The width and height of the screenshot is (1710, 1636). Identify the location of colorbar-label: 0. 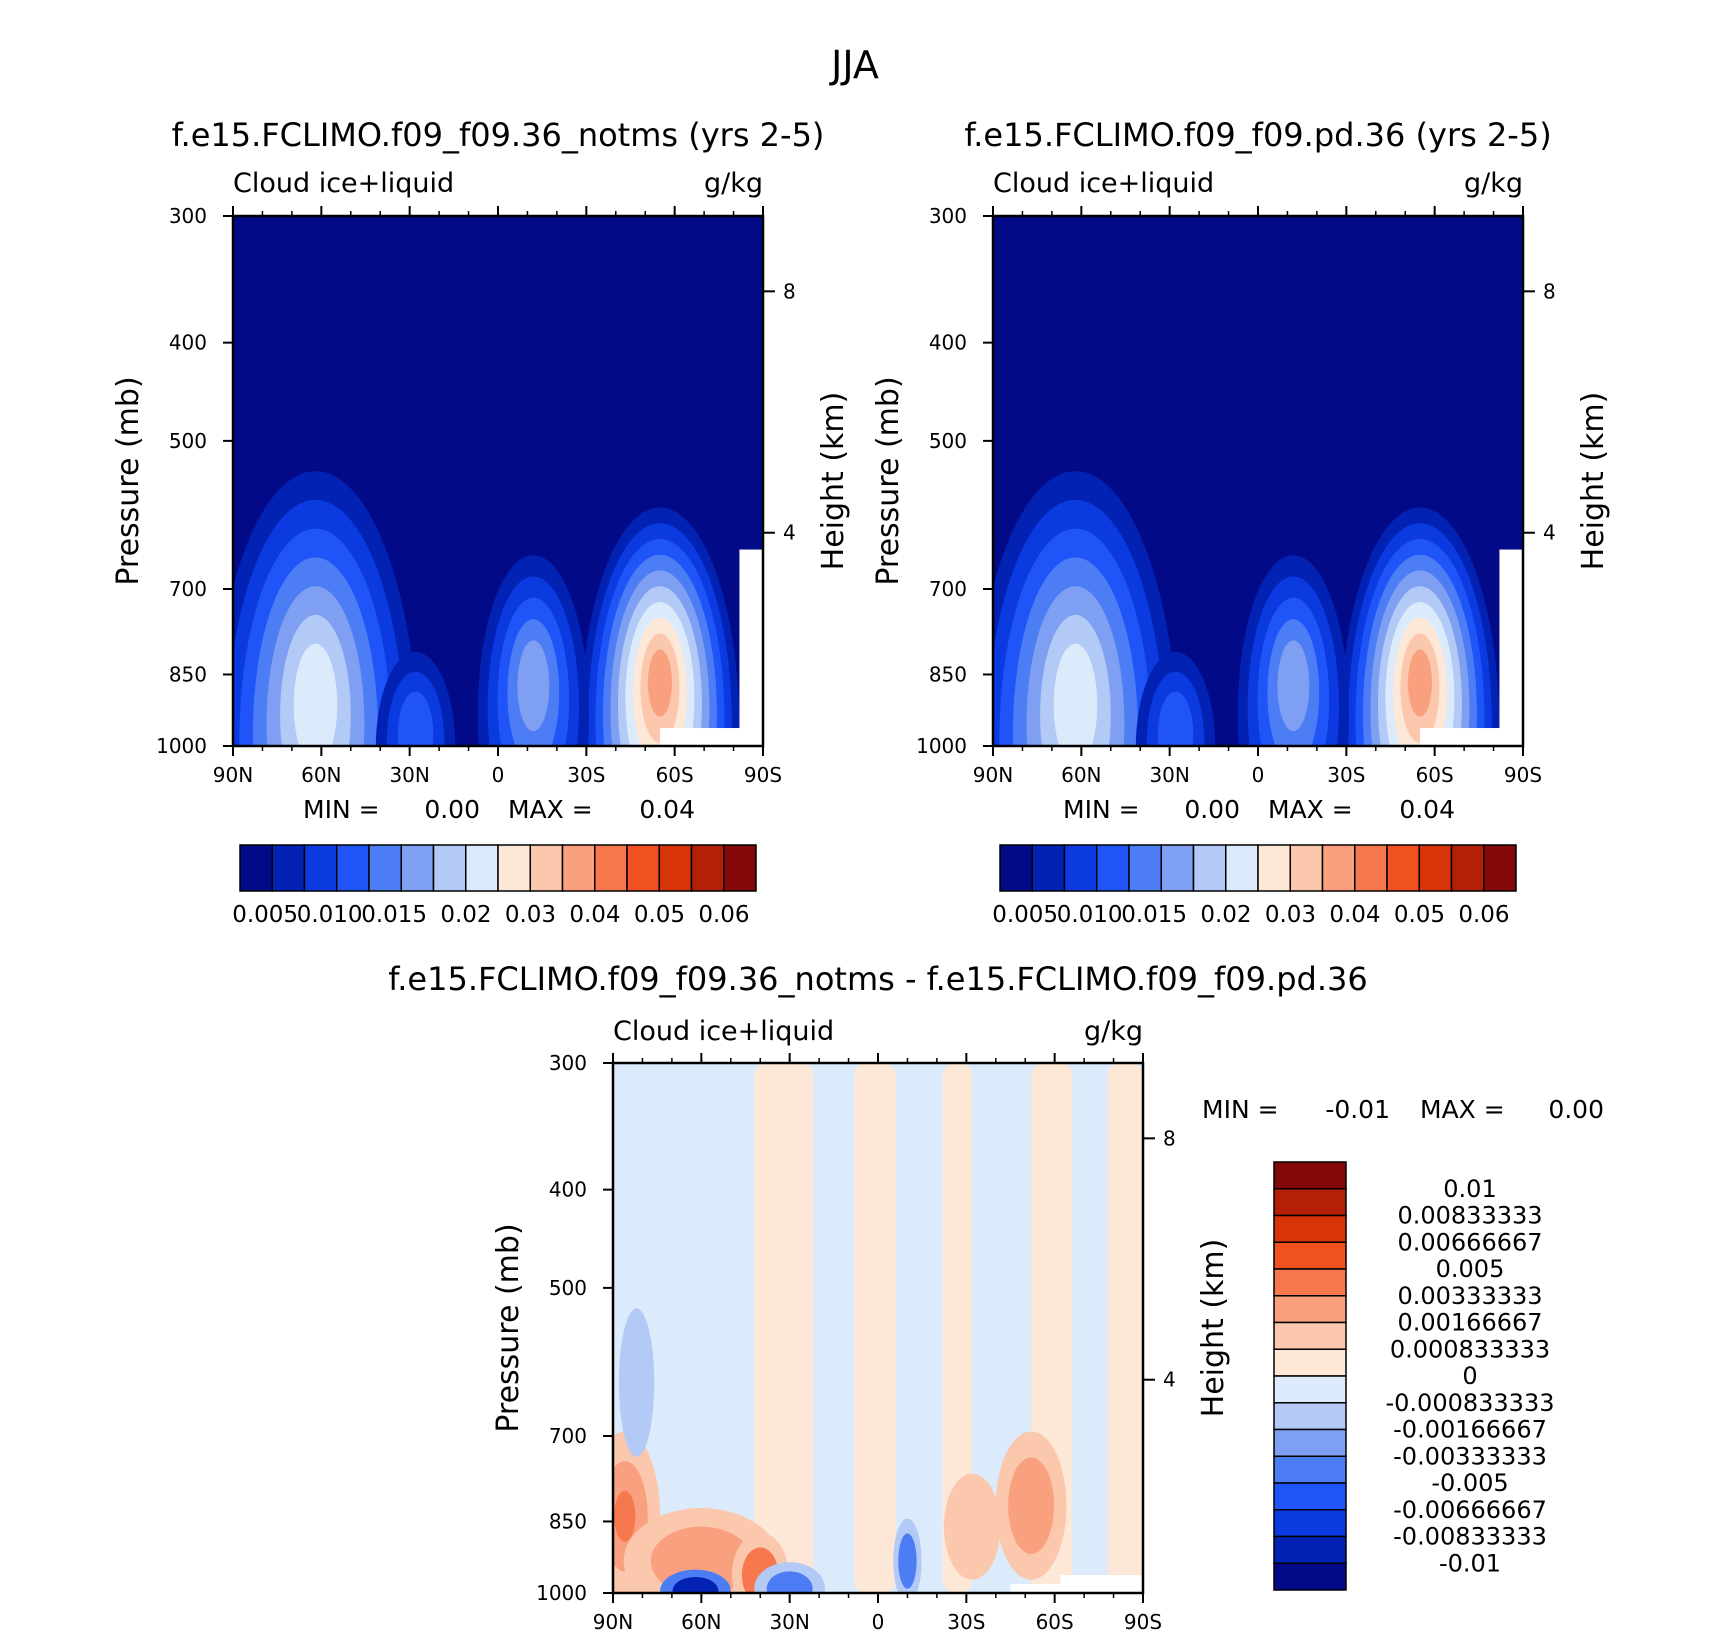
(1469, 1376).